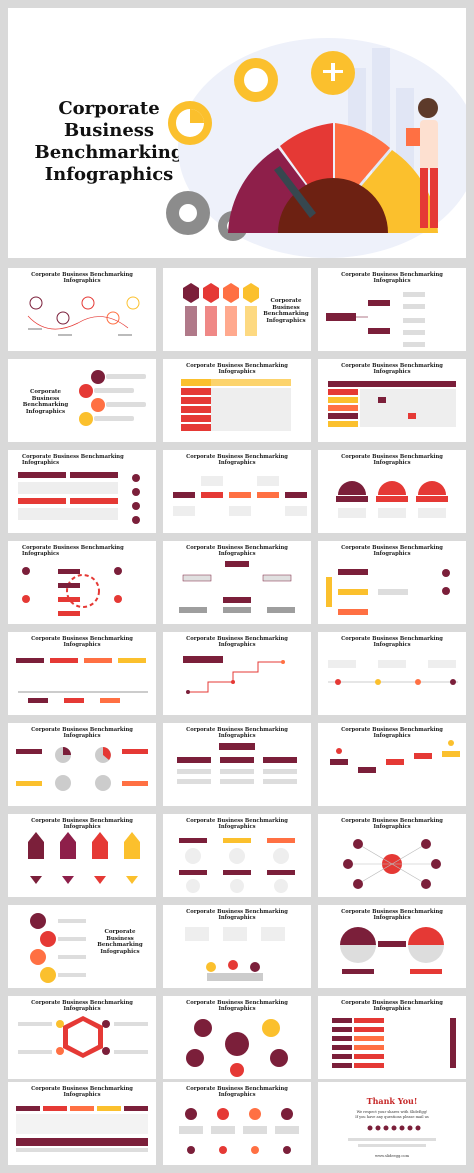 Image resolution: width=474 pixels, height=1173 pixels. I want to click on phase-table-graphic, so click(82, 1129).